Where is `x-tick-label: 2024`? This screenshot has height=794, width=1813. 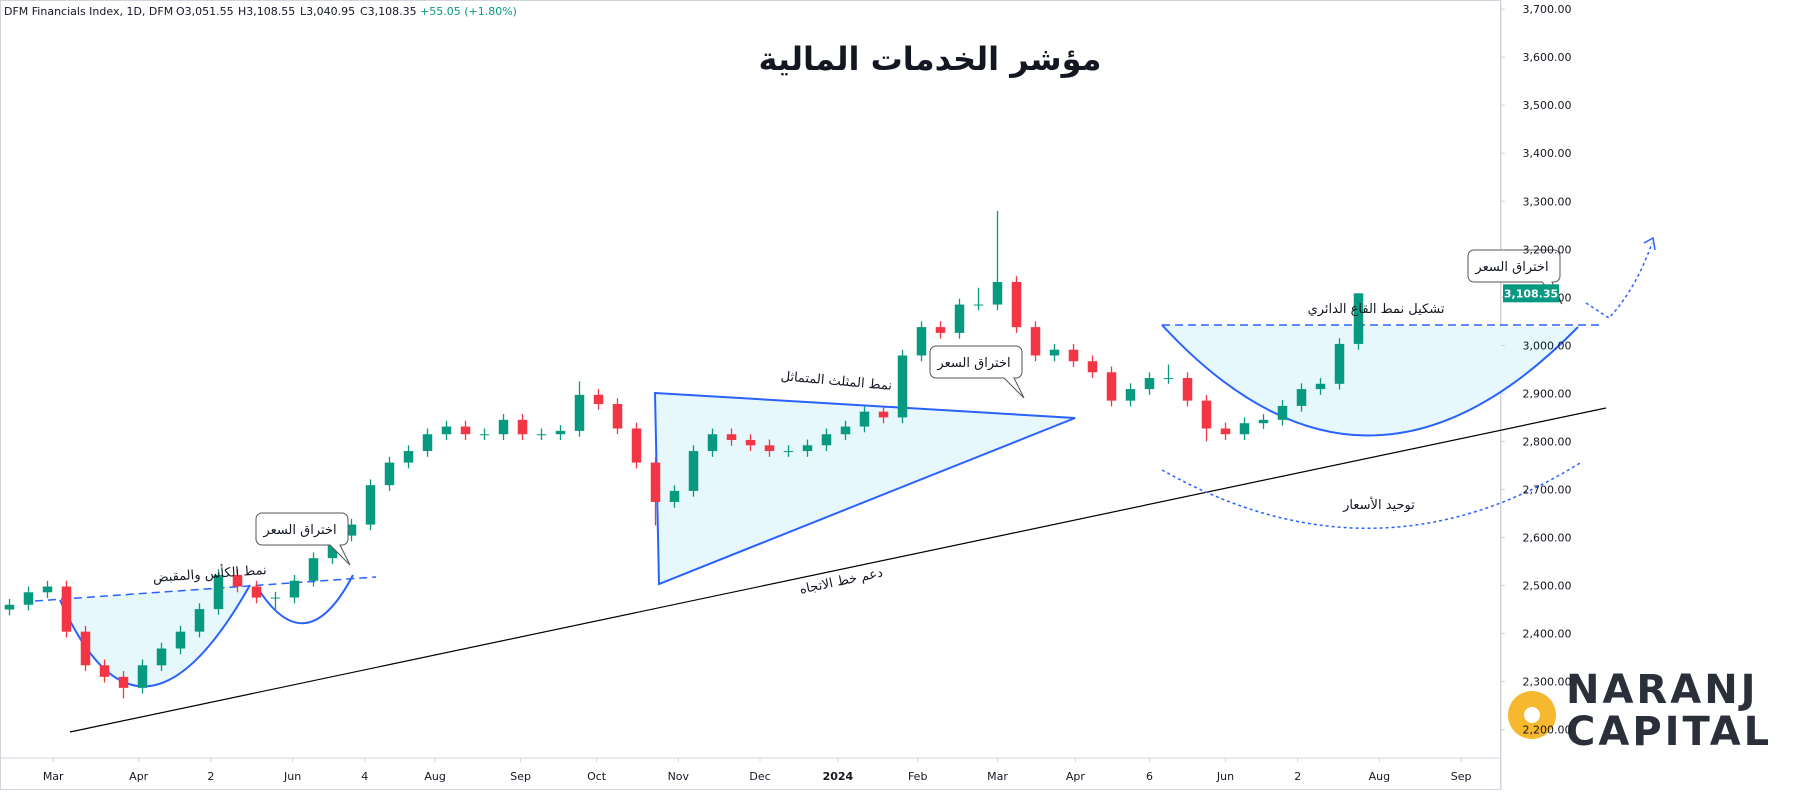 x-tick-label: 2024 is located at coordinates (838, 776).